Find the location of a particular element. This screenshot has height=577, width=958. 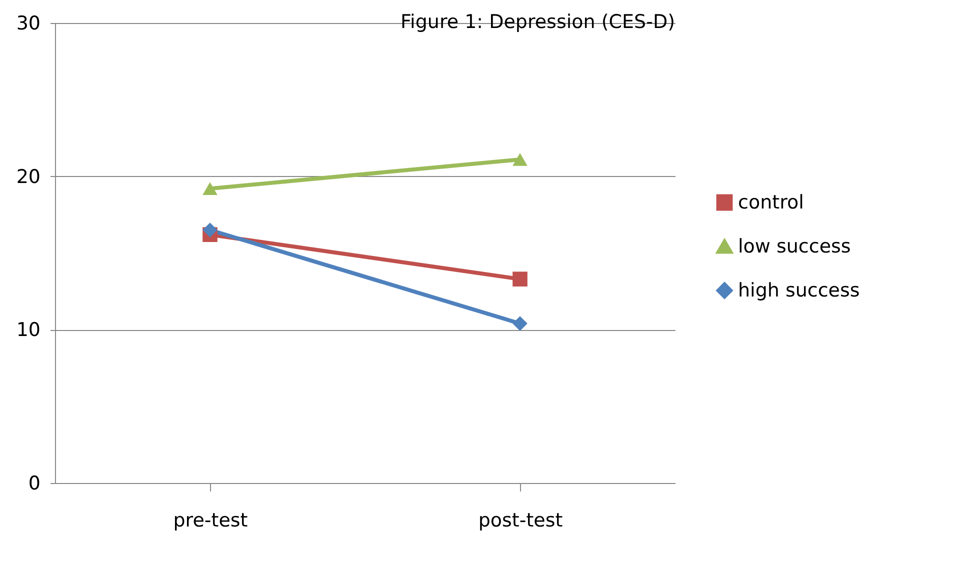

legend-label: low success is located at coordinates (794, 247).